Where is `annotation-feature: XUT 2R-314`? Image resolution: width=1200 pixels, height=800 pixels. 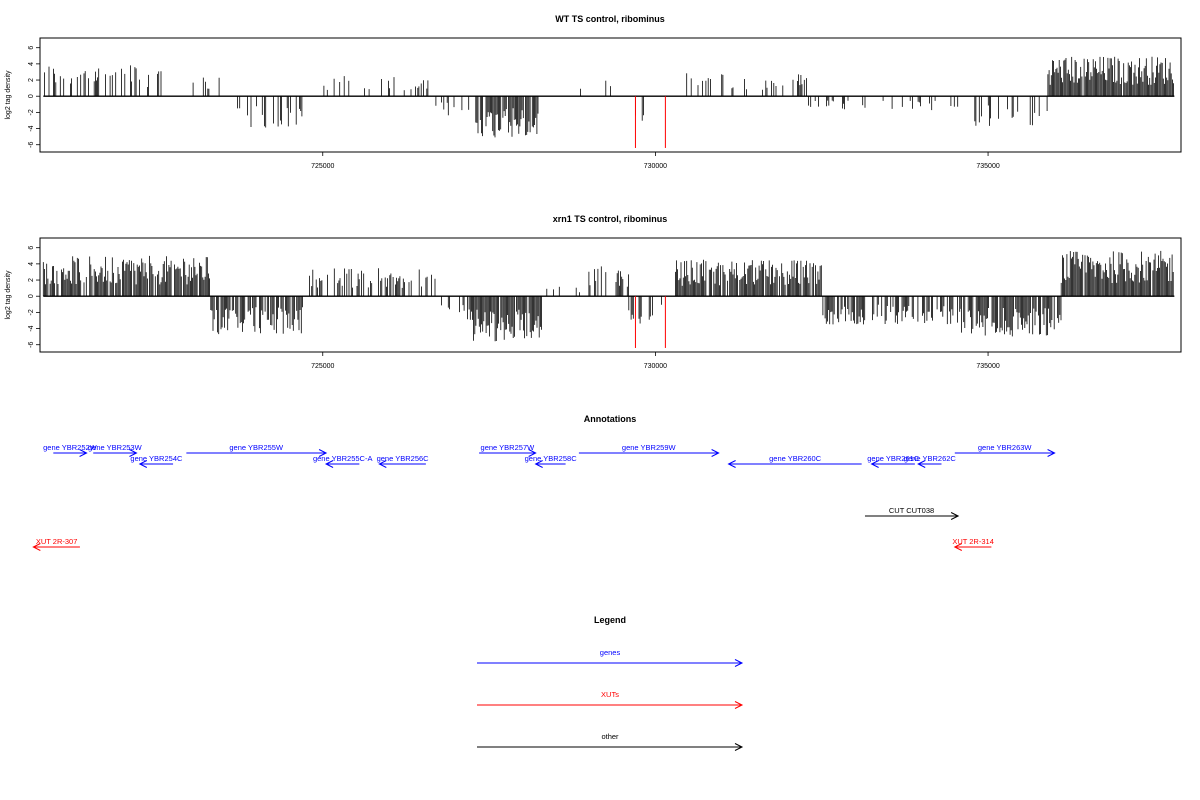
annotation-feature: XUT 2R-314 is located at coordinates (973, 544).